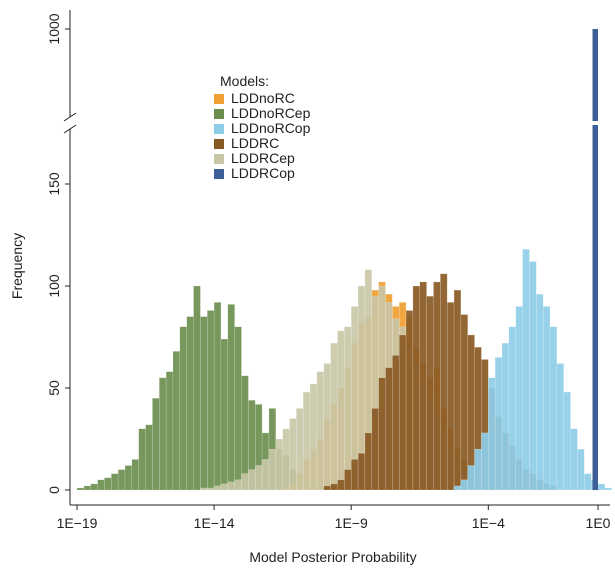  I want to click on legend-item-LDDRCep: LDDRCep, so click(254, 158).